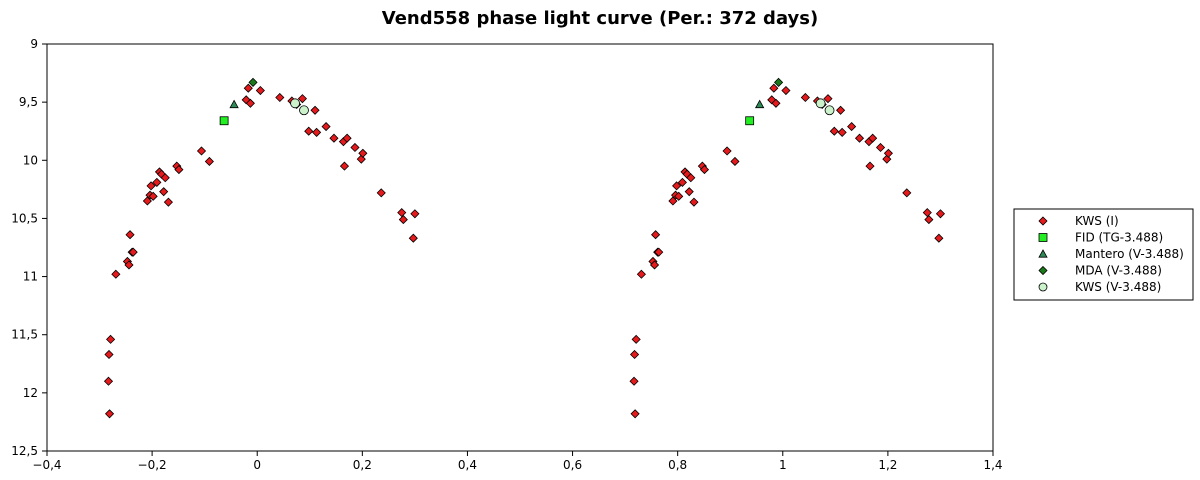  I want to click on y-tick-label: 9, so click(34, 44).